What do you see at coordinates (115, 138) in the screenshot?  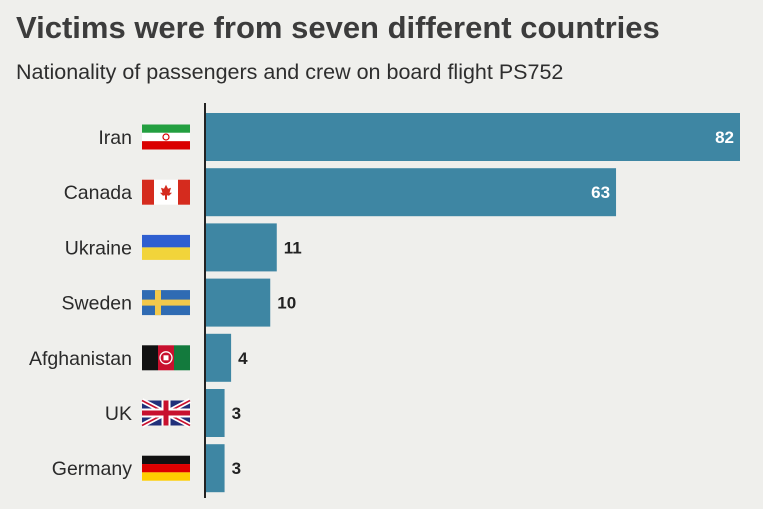 I see `category-label-iran: Iran` at bounding box center [115, 138].